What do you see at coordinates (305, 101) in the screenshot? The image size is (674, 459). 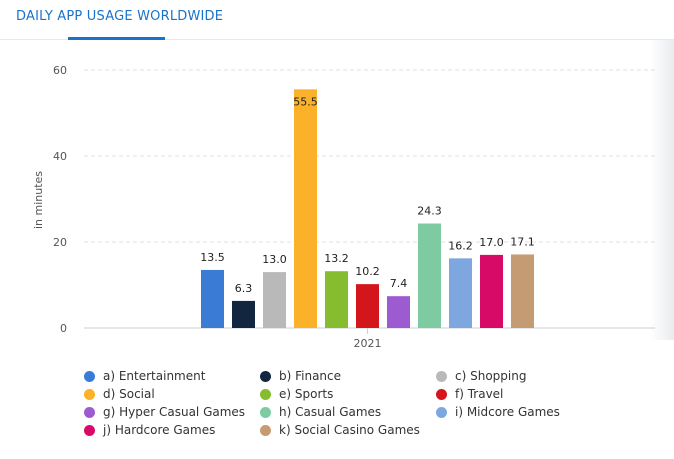 I see `bar-value-label: 55.5` at bounding box center [305, 101].